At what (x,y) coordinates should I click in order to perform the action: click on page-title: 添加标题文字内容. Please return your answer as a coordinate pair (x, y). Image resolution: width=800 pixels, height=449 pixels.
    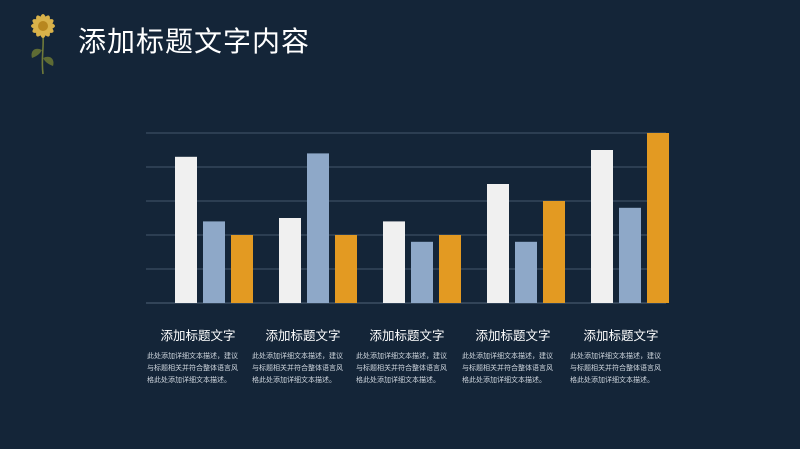
    Looking at the image, I should click on (194, 41).